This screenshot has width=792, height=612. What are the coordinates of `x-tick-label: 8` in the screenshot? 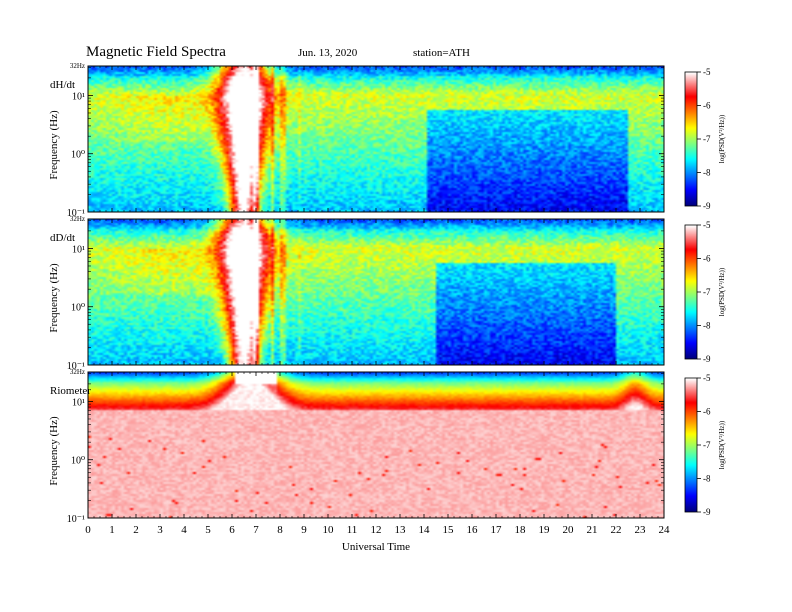 It's located at (280, 530).